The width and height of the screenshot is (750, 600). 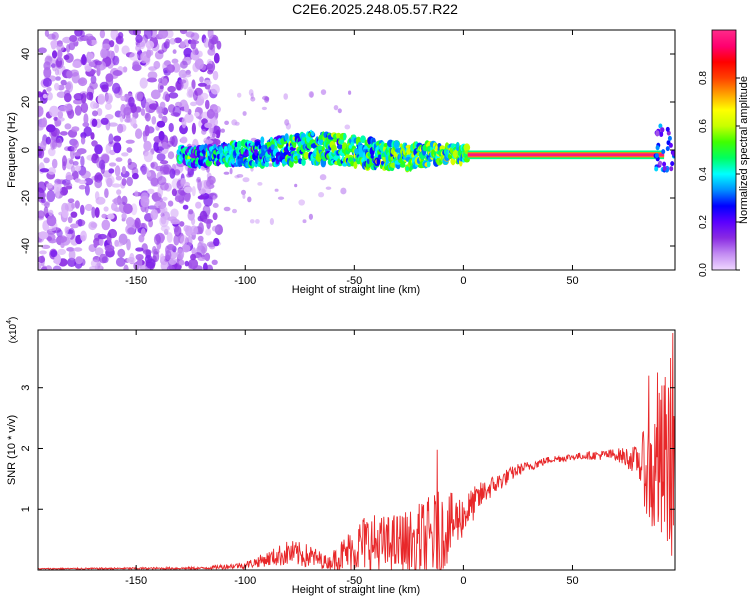 What do you see at coordinates (26, 509) in the screenshot?
I see `y-tick-label: 1` at bounding box center [26, 509].